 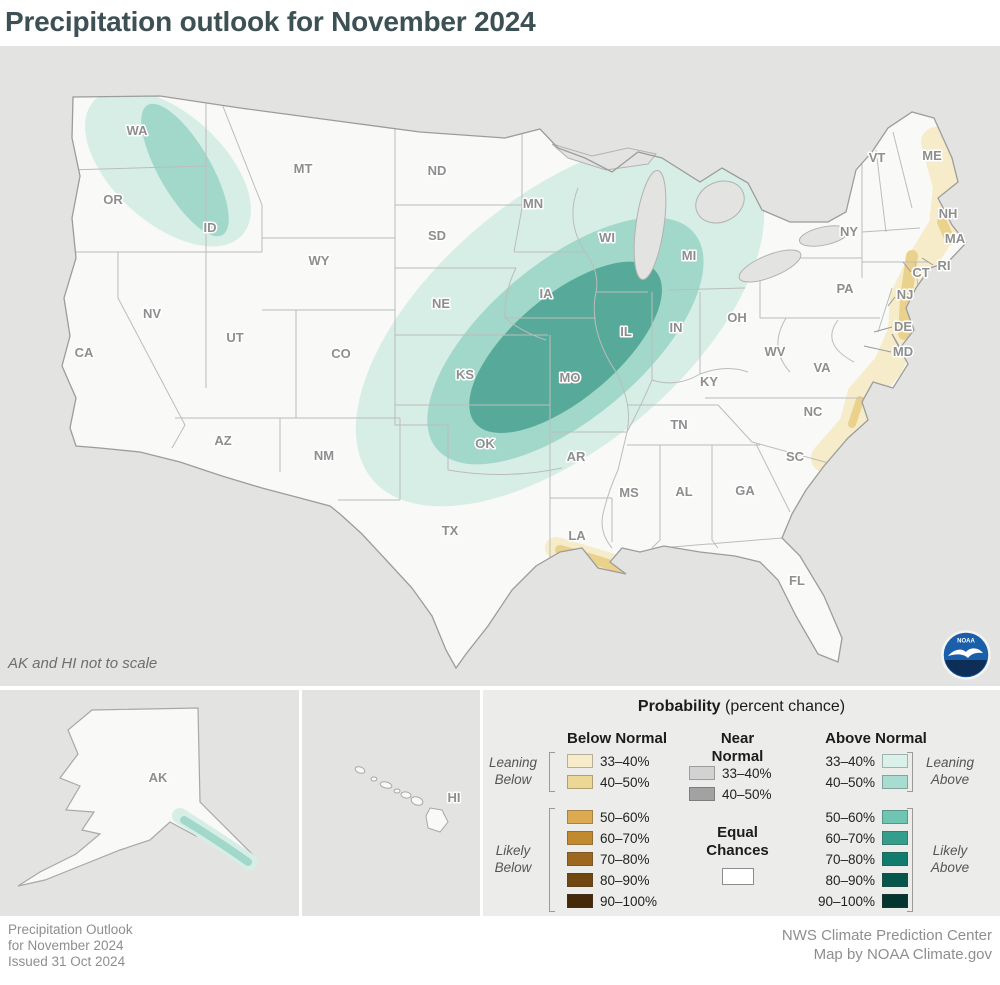 I want to click on state-label-va: VA, so click(x=822, y=367).